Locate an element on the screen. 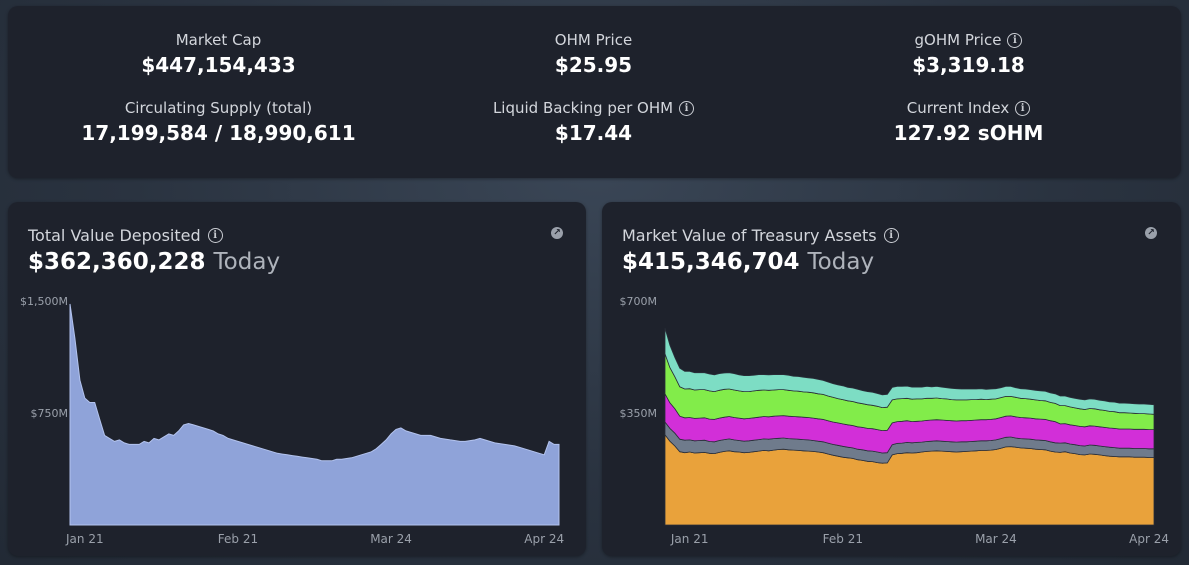  stat-label: Liquid Backing per OHM is located at coordinates (583, 108).